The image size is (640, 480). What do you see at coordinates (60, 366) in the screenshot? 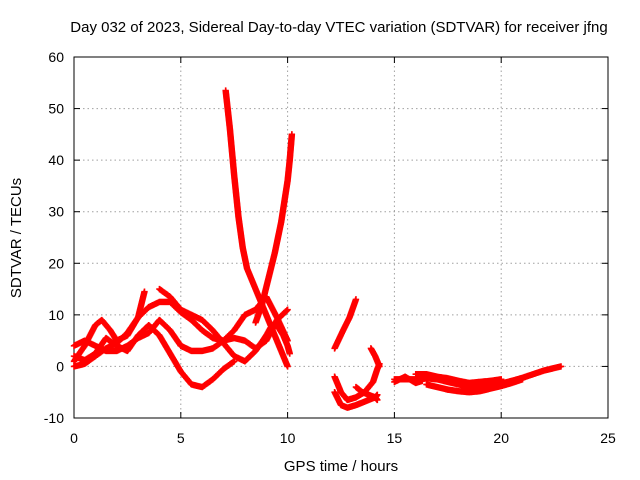
I see `y-tick-label: 0` at bounding box center [60, 366].